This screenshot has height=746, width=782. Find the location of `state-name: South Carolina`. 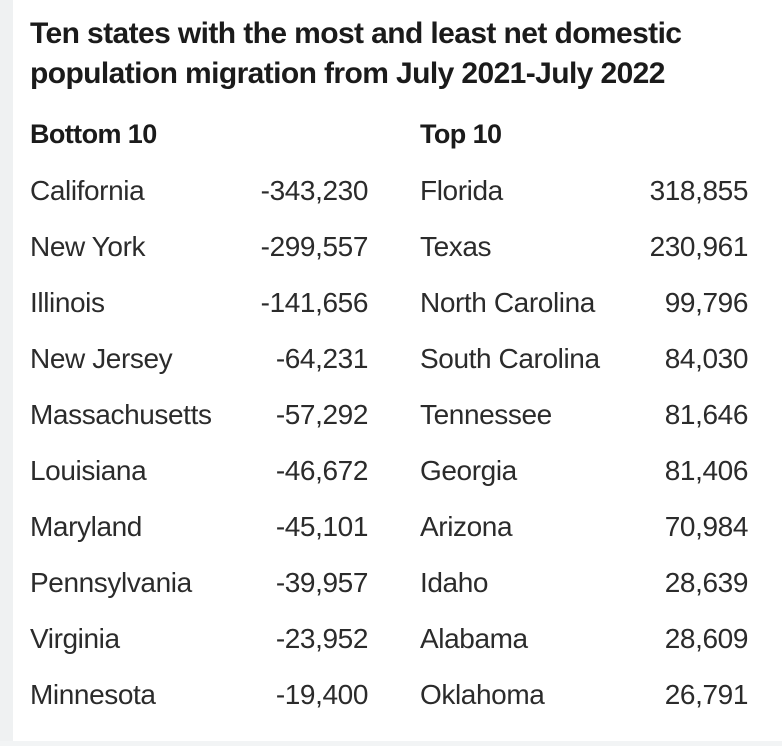

state-name: South Carolina is located at coordinates (510, 359).